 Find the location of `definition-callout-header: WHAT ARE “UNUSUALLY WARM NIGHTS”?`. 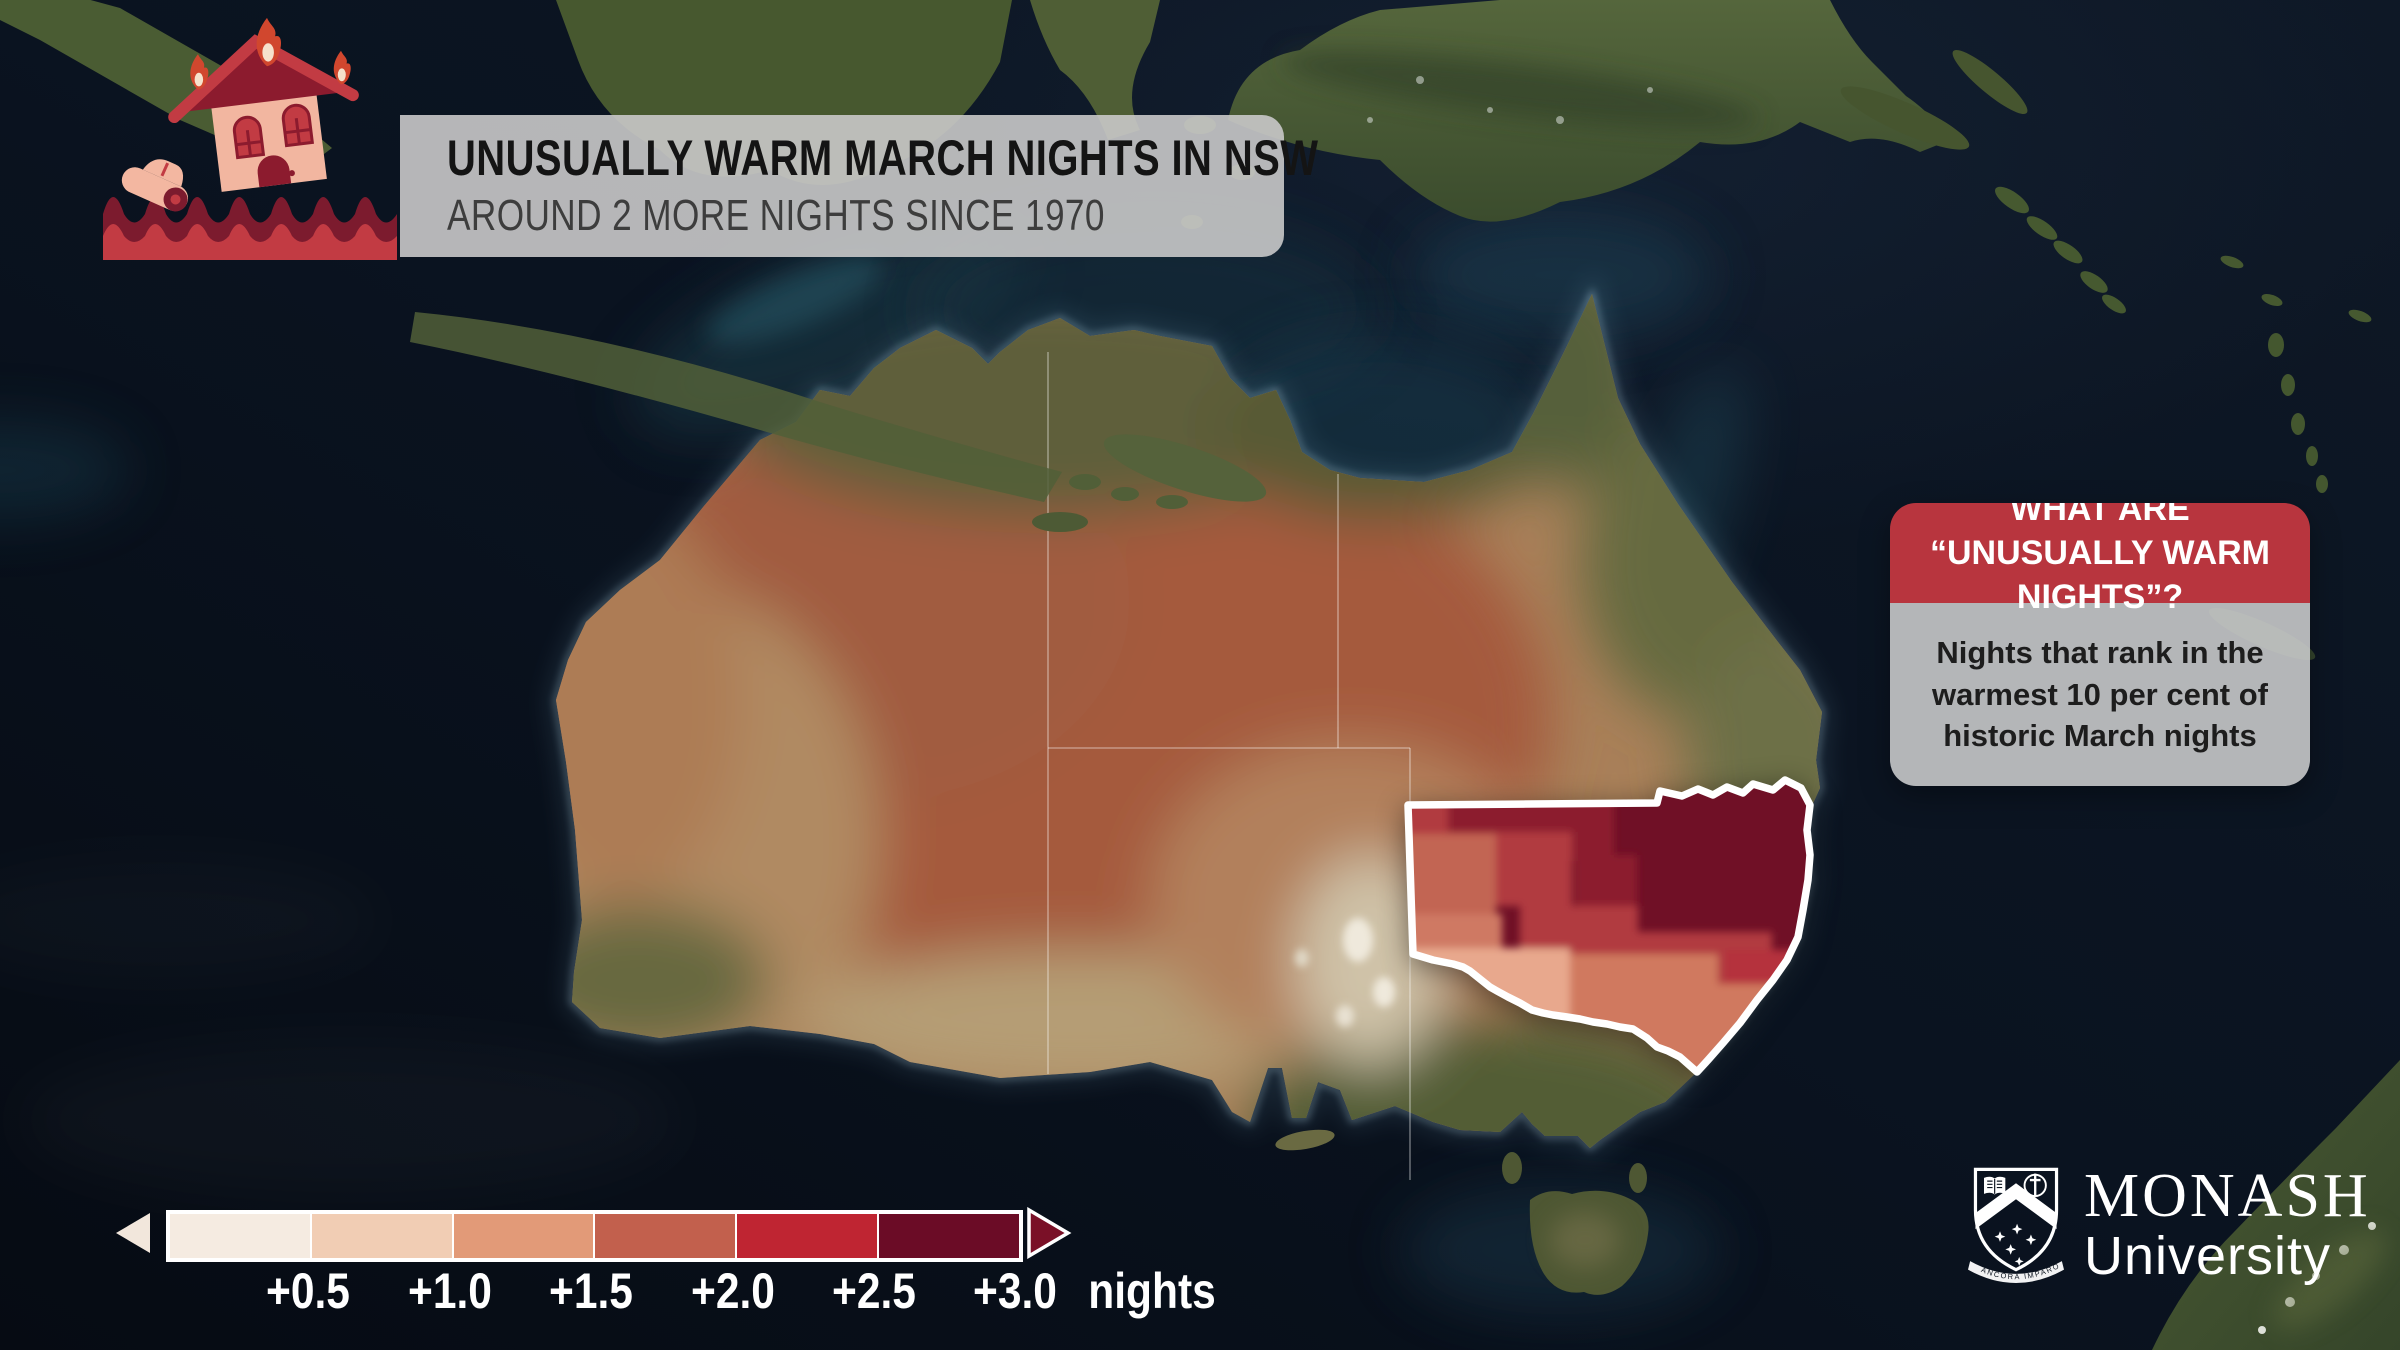

definition-callout-header: WHAT ARE “UNUSUALLY WARM NIGHTS”? is located at coordinates (2100, 559).